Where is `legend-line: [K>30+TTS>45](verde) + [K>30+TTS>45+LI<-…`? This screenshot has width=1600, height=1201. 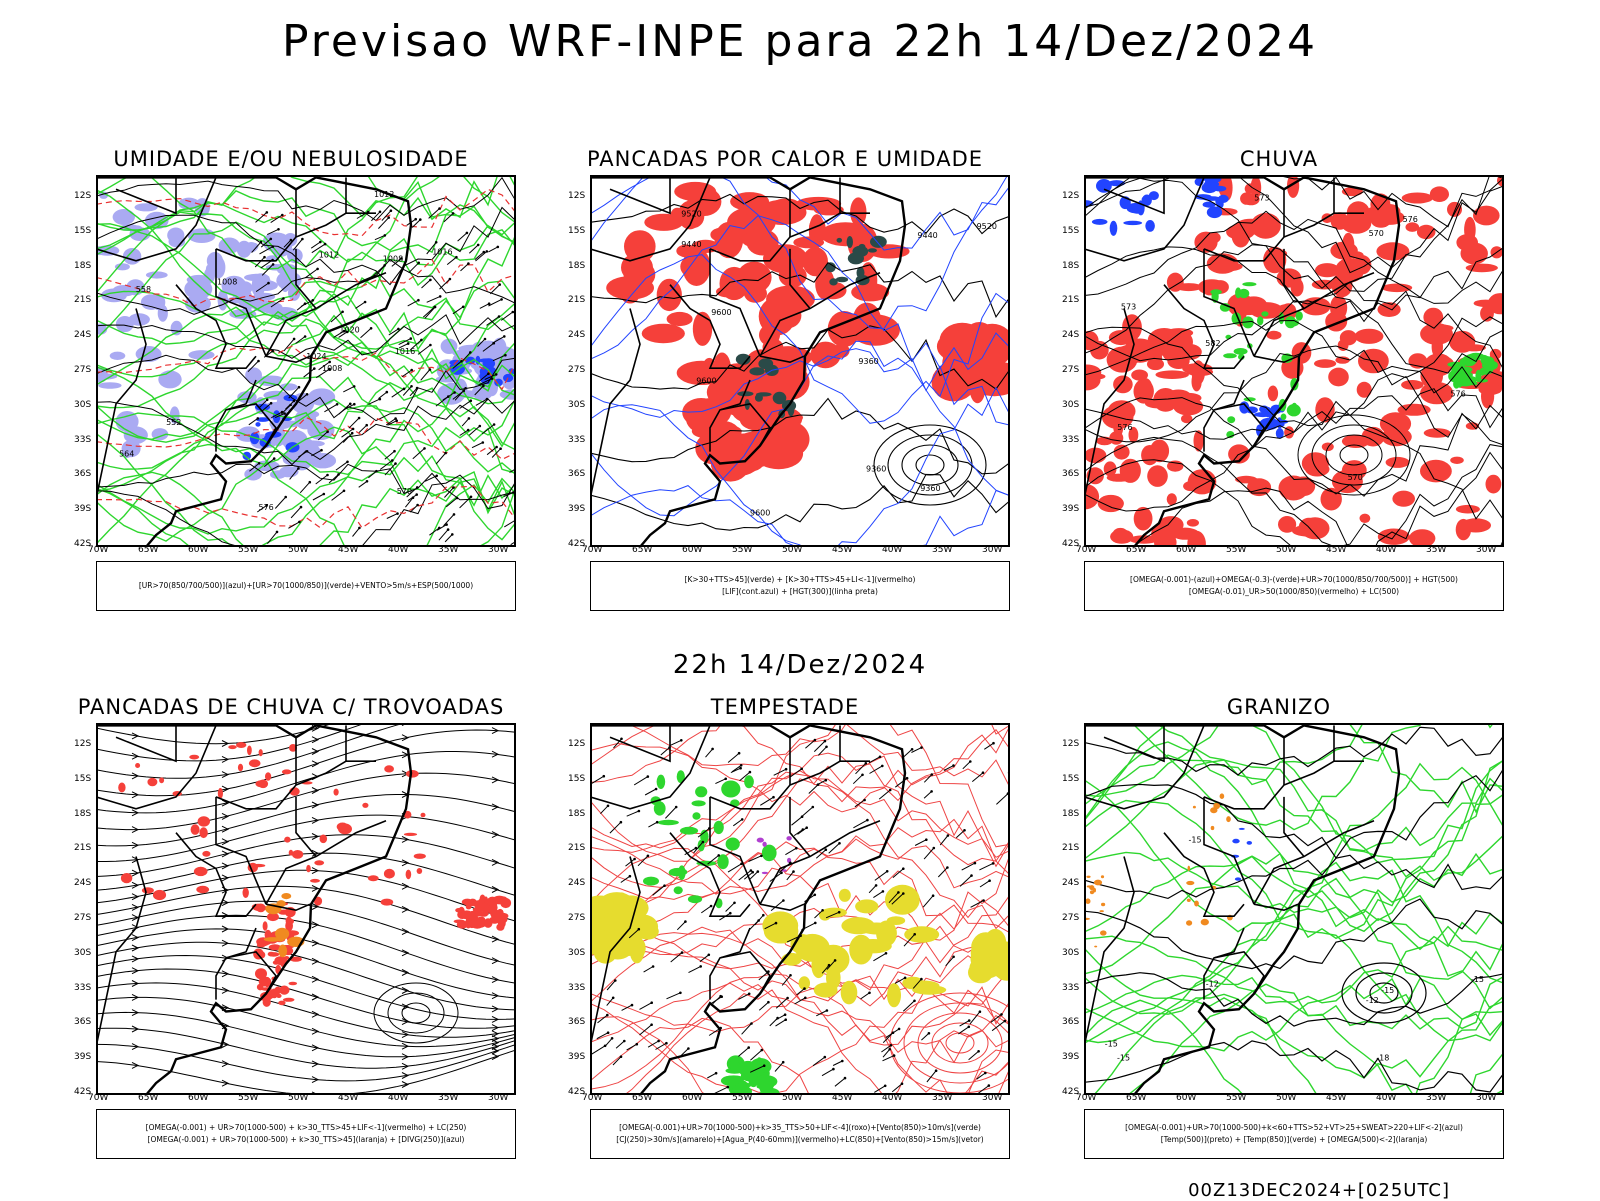
legend-line: [K>30+TTS>45](verde) + [K>30+TTS>45+LI<-… is located at coordinates (800, 579).